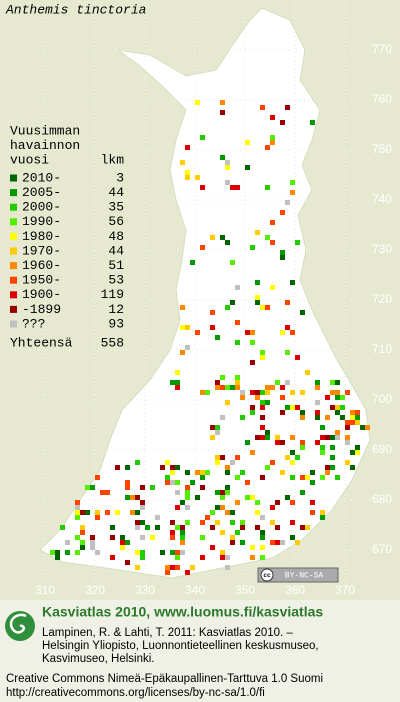 This screenshot has width=400, height=702. What do you see at coordinates (29, 159) in the screenshot?
I see `legend-heading: vuosi` at bounding box center [29, 159].